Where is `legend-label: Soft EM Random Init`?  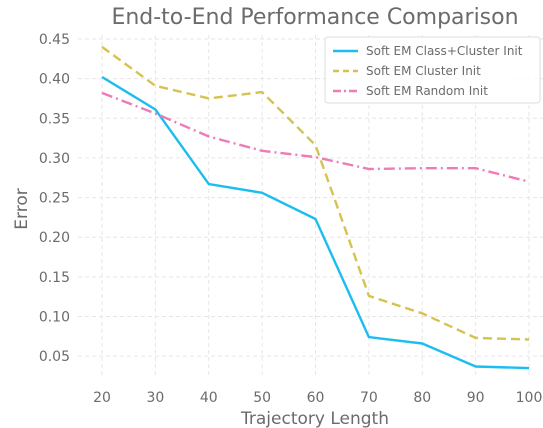
legend-label: Soft EM Random Init is located at coordinates (427, 91).